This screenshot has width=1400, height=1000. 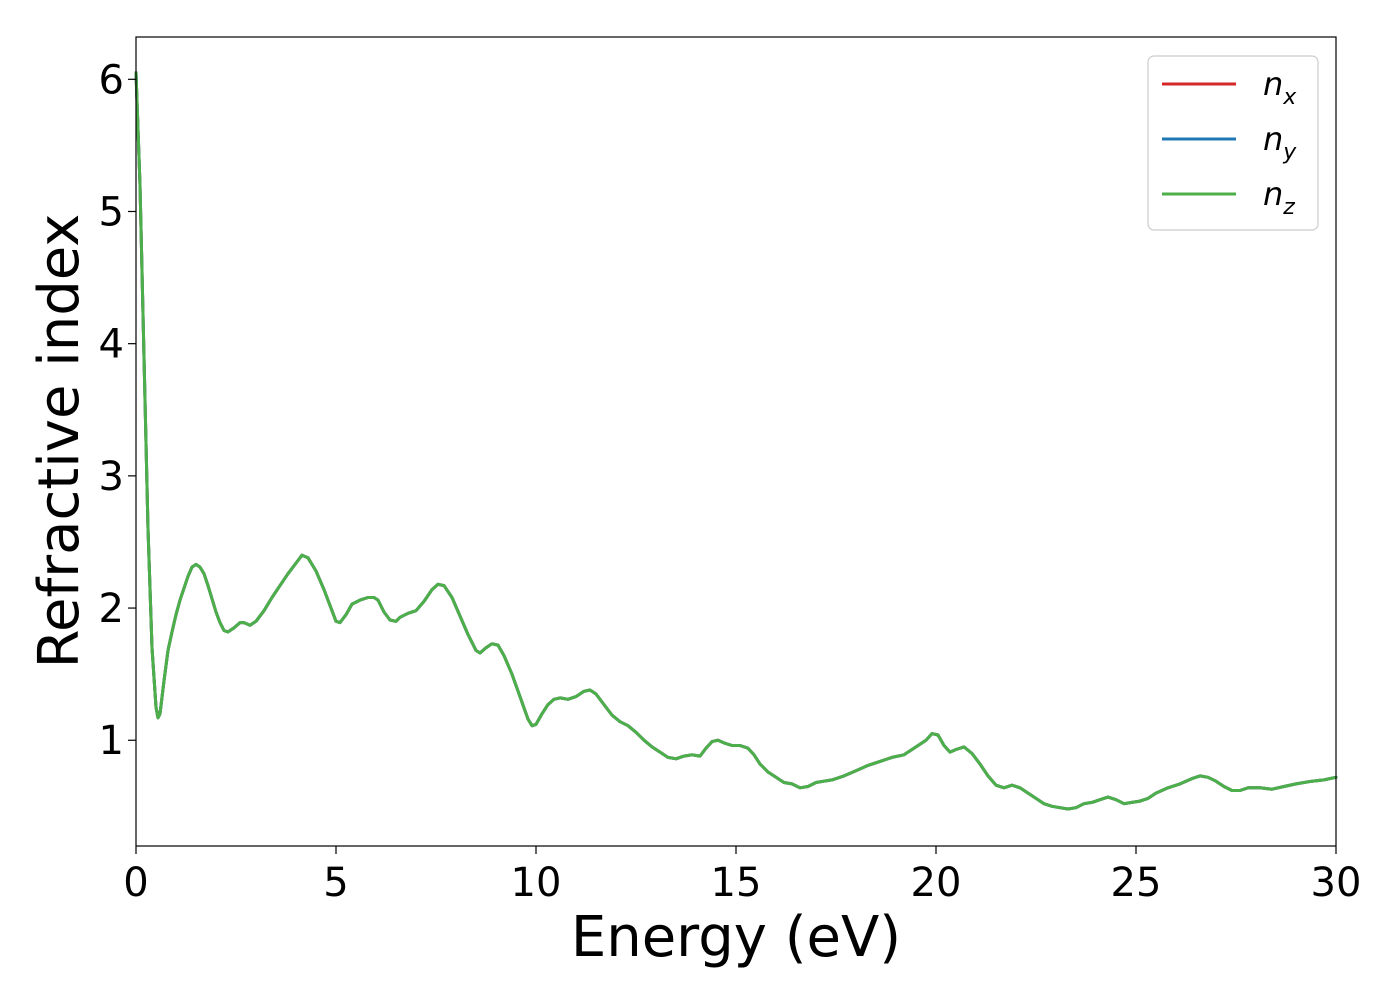 I want to click on y-axis-title: Refractive index, so click(x=59, y=441).